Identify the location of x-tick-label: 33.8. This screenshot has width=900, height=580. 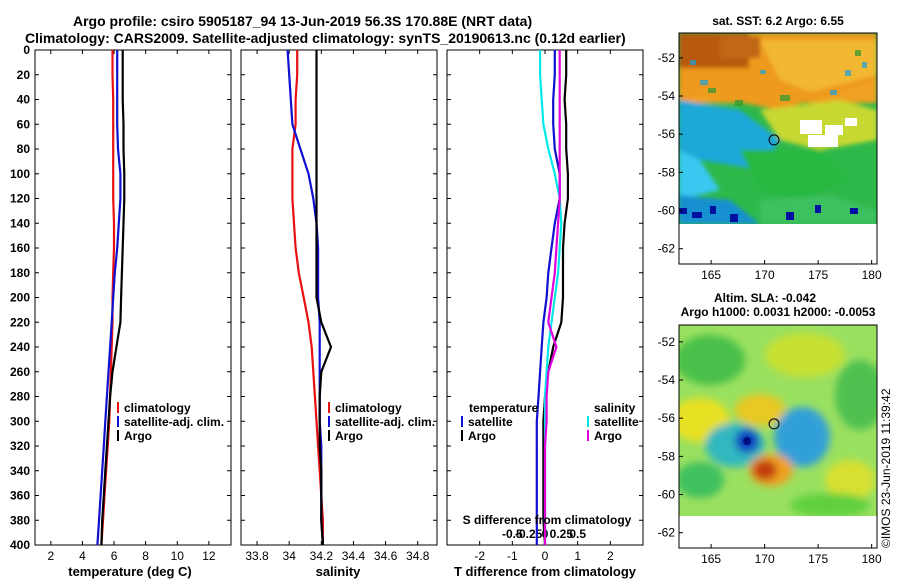
(257, 556).